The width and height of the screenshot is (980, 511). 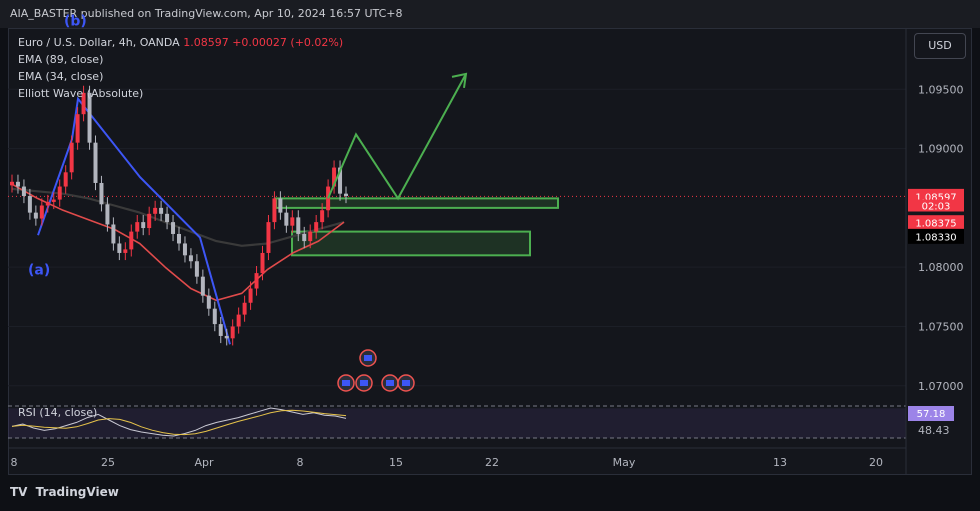 I want to click on rsi-value-text: 57.18, so click(x=931, y=414).